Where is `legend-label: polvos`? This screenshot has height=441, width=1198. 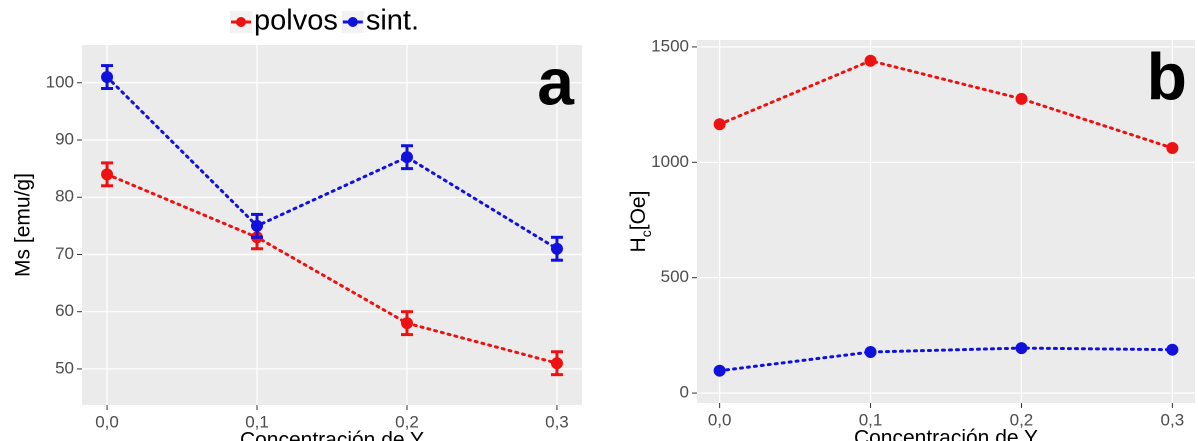 legend-label: polvos is located at coordinates (296, 21).